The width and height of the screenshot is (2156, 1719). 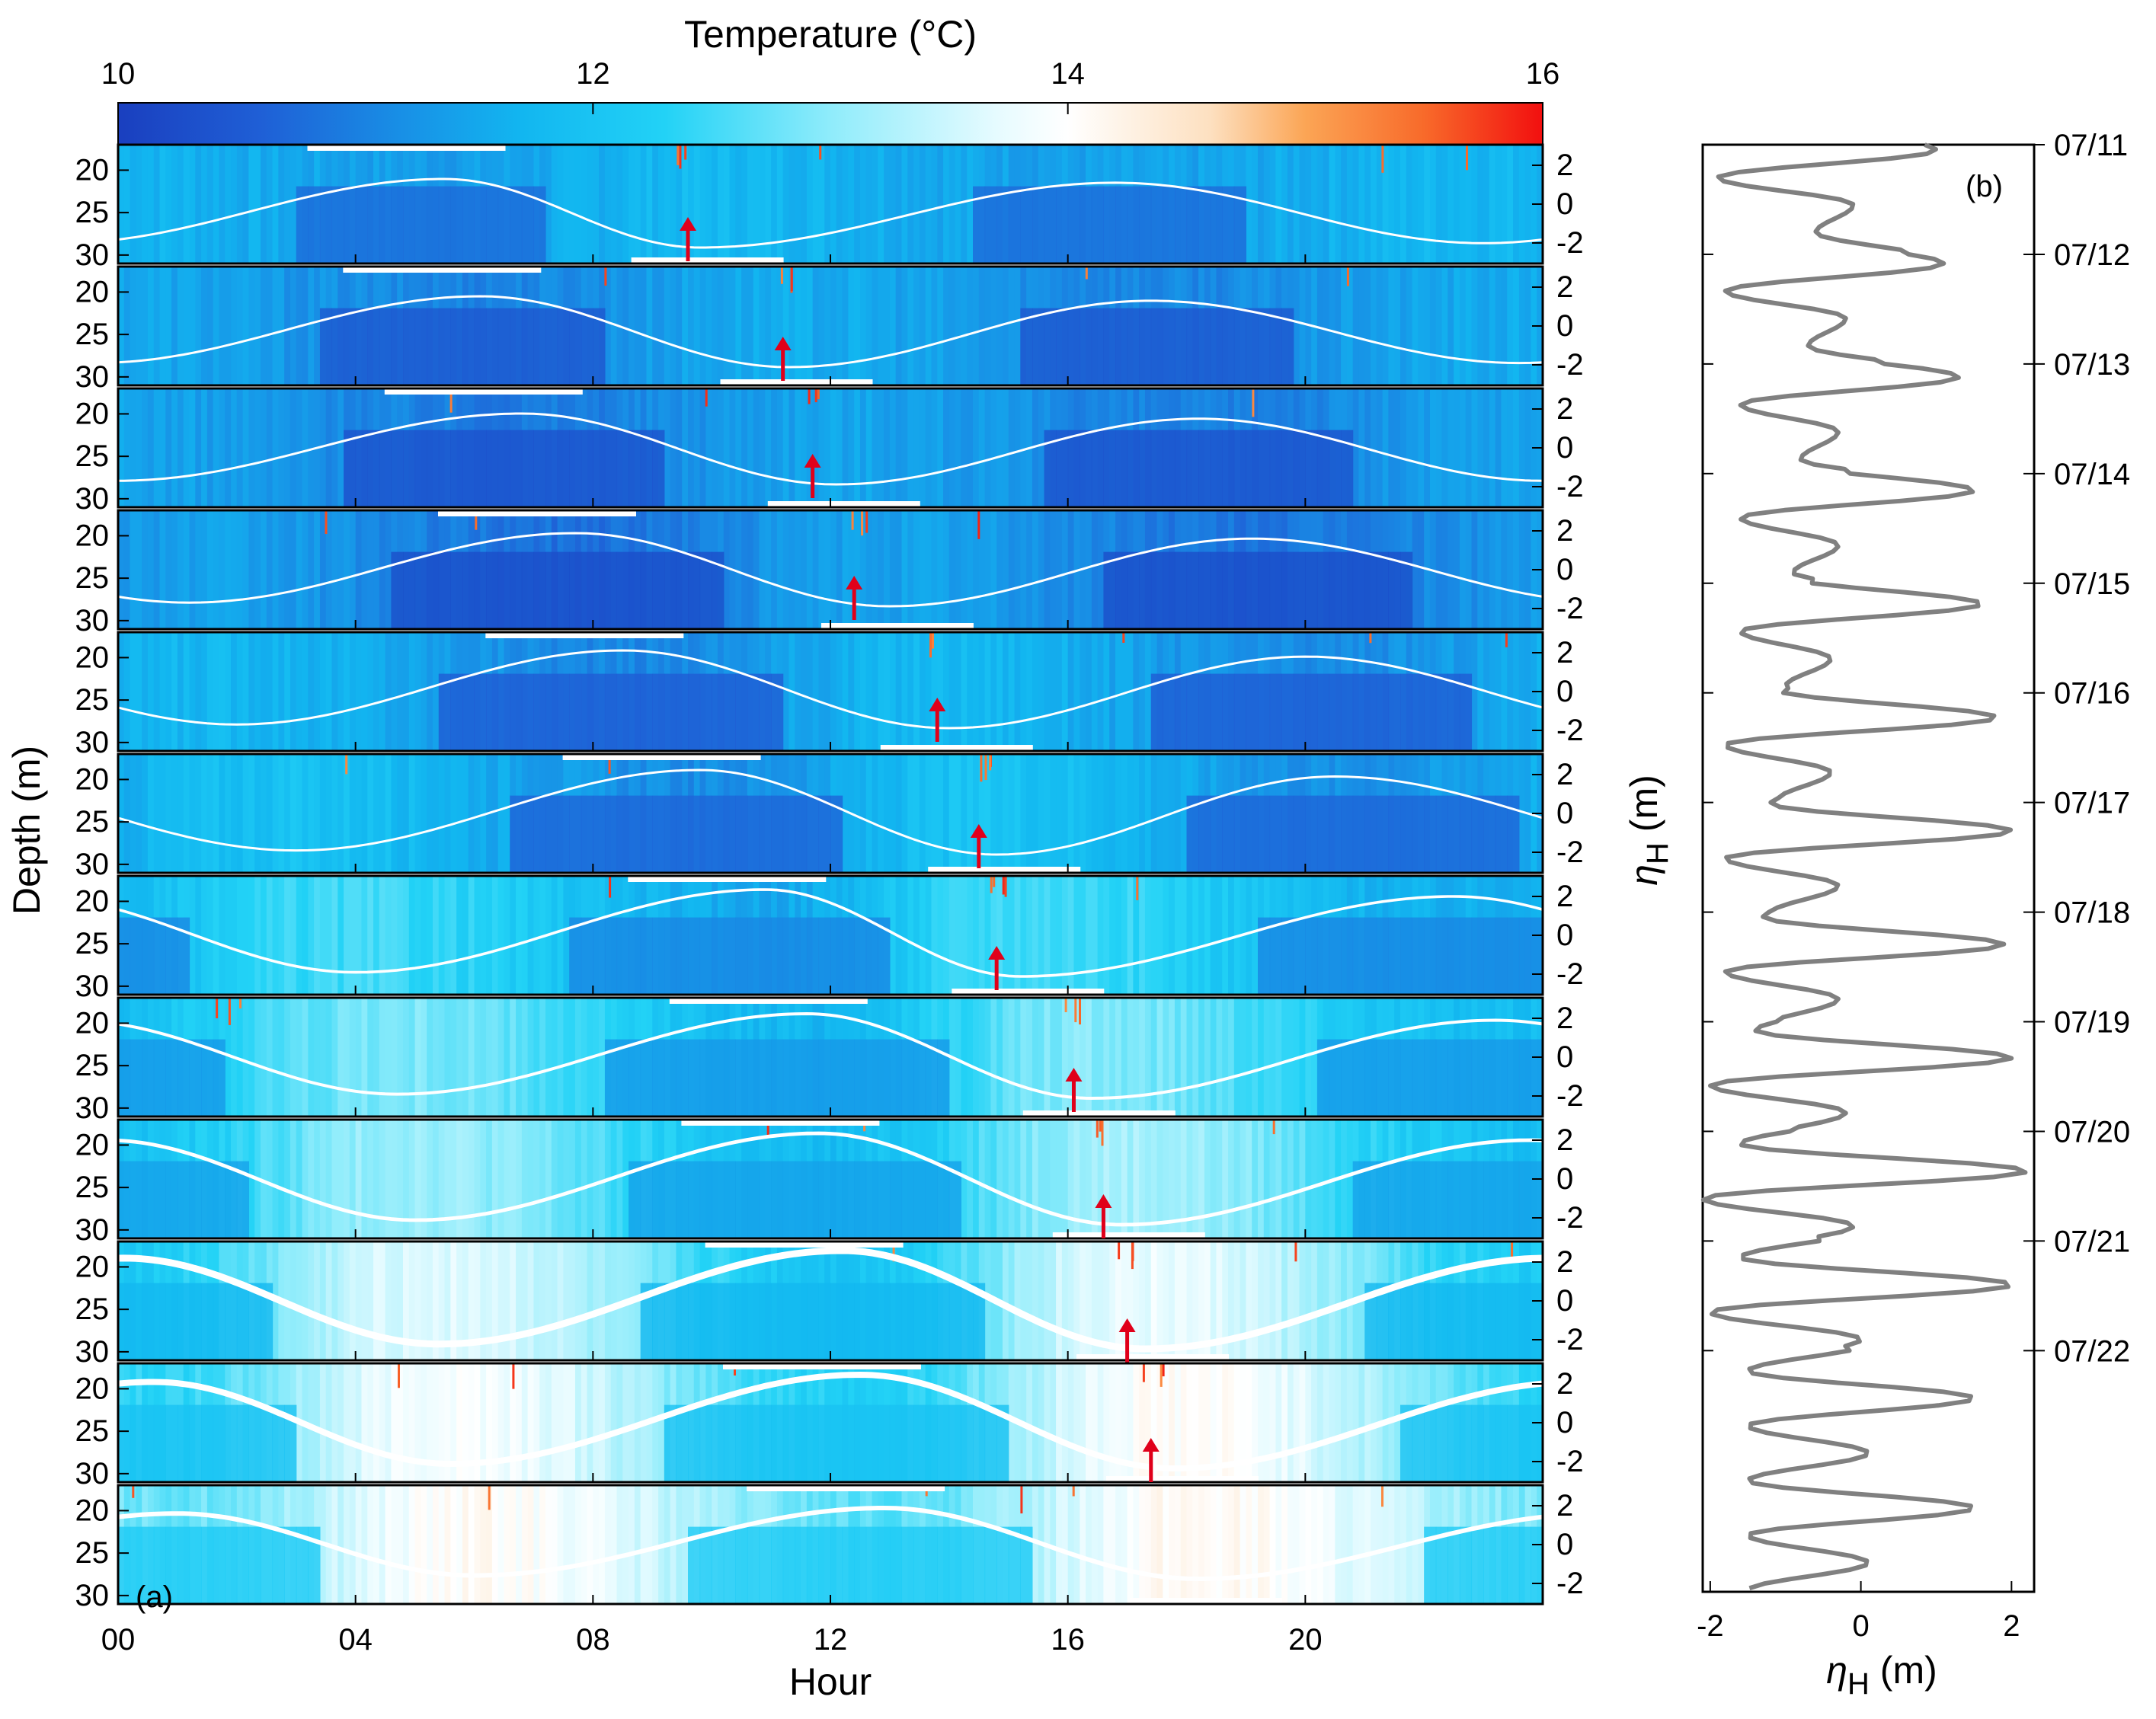 What do you see at coordinates (92, 1144) in the screenshot?
I see `depth-tick-label: 20` at bounding box center [92, 1144].